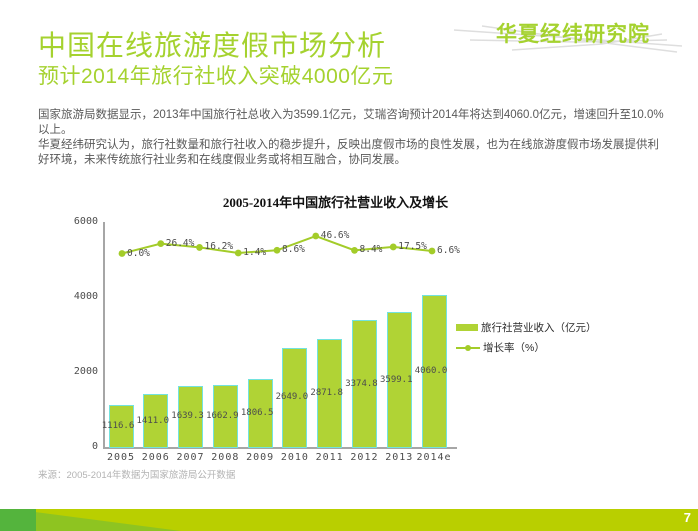 The width and height of the screenshot is (698, 531). Describe the element at coordinates (219, 247) in the screenshot. I see `growth-point-label: 16.2%` at that location.